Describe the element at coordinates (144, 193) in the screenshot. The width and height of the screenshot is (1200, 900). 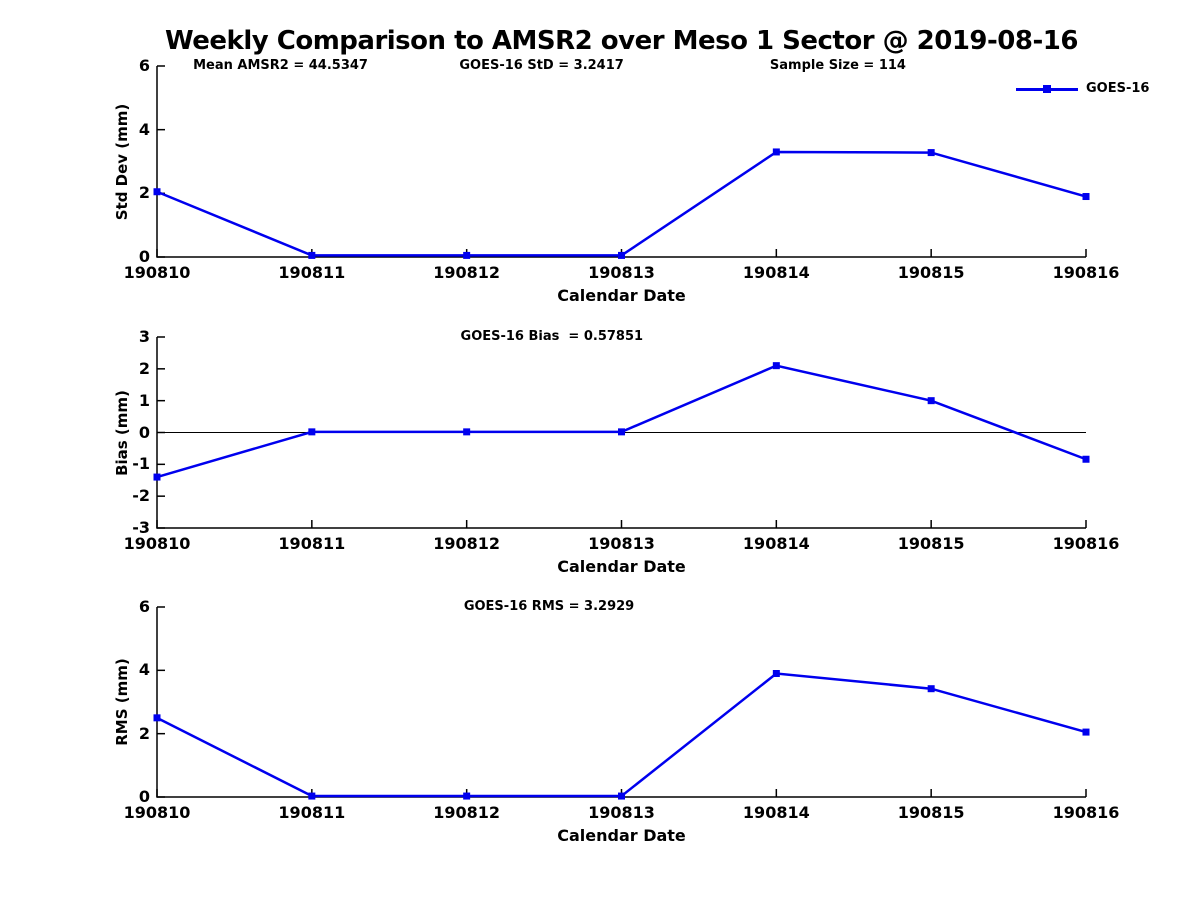
I see `std-dev-panel-y-tick-label: 2` at that location.